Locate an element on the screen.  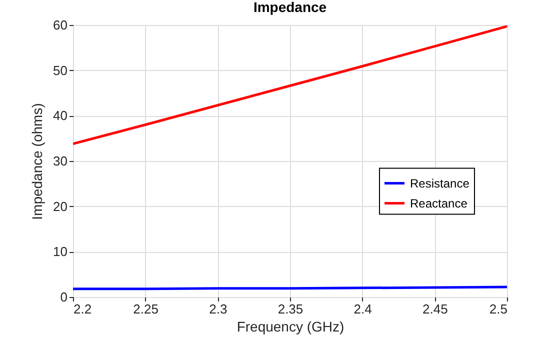
x-tick-label: 2.2 is located at coordinates (83, 309).